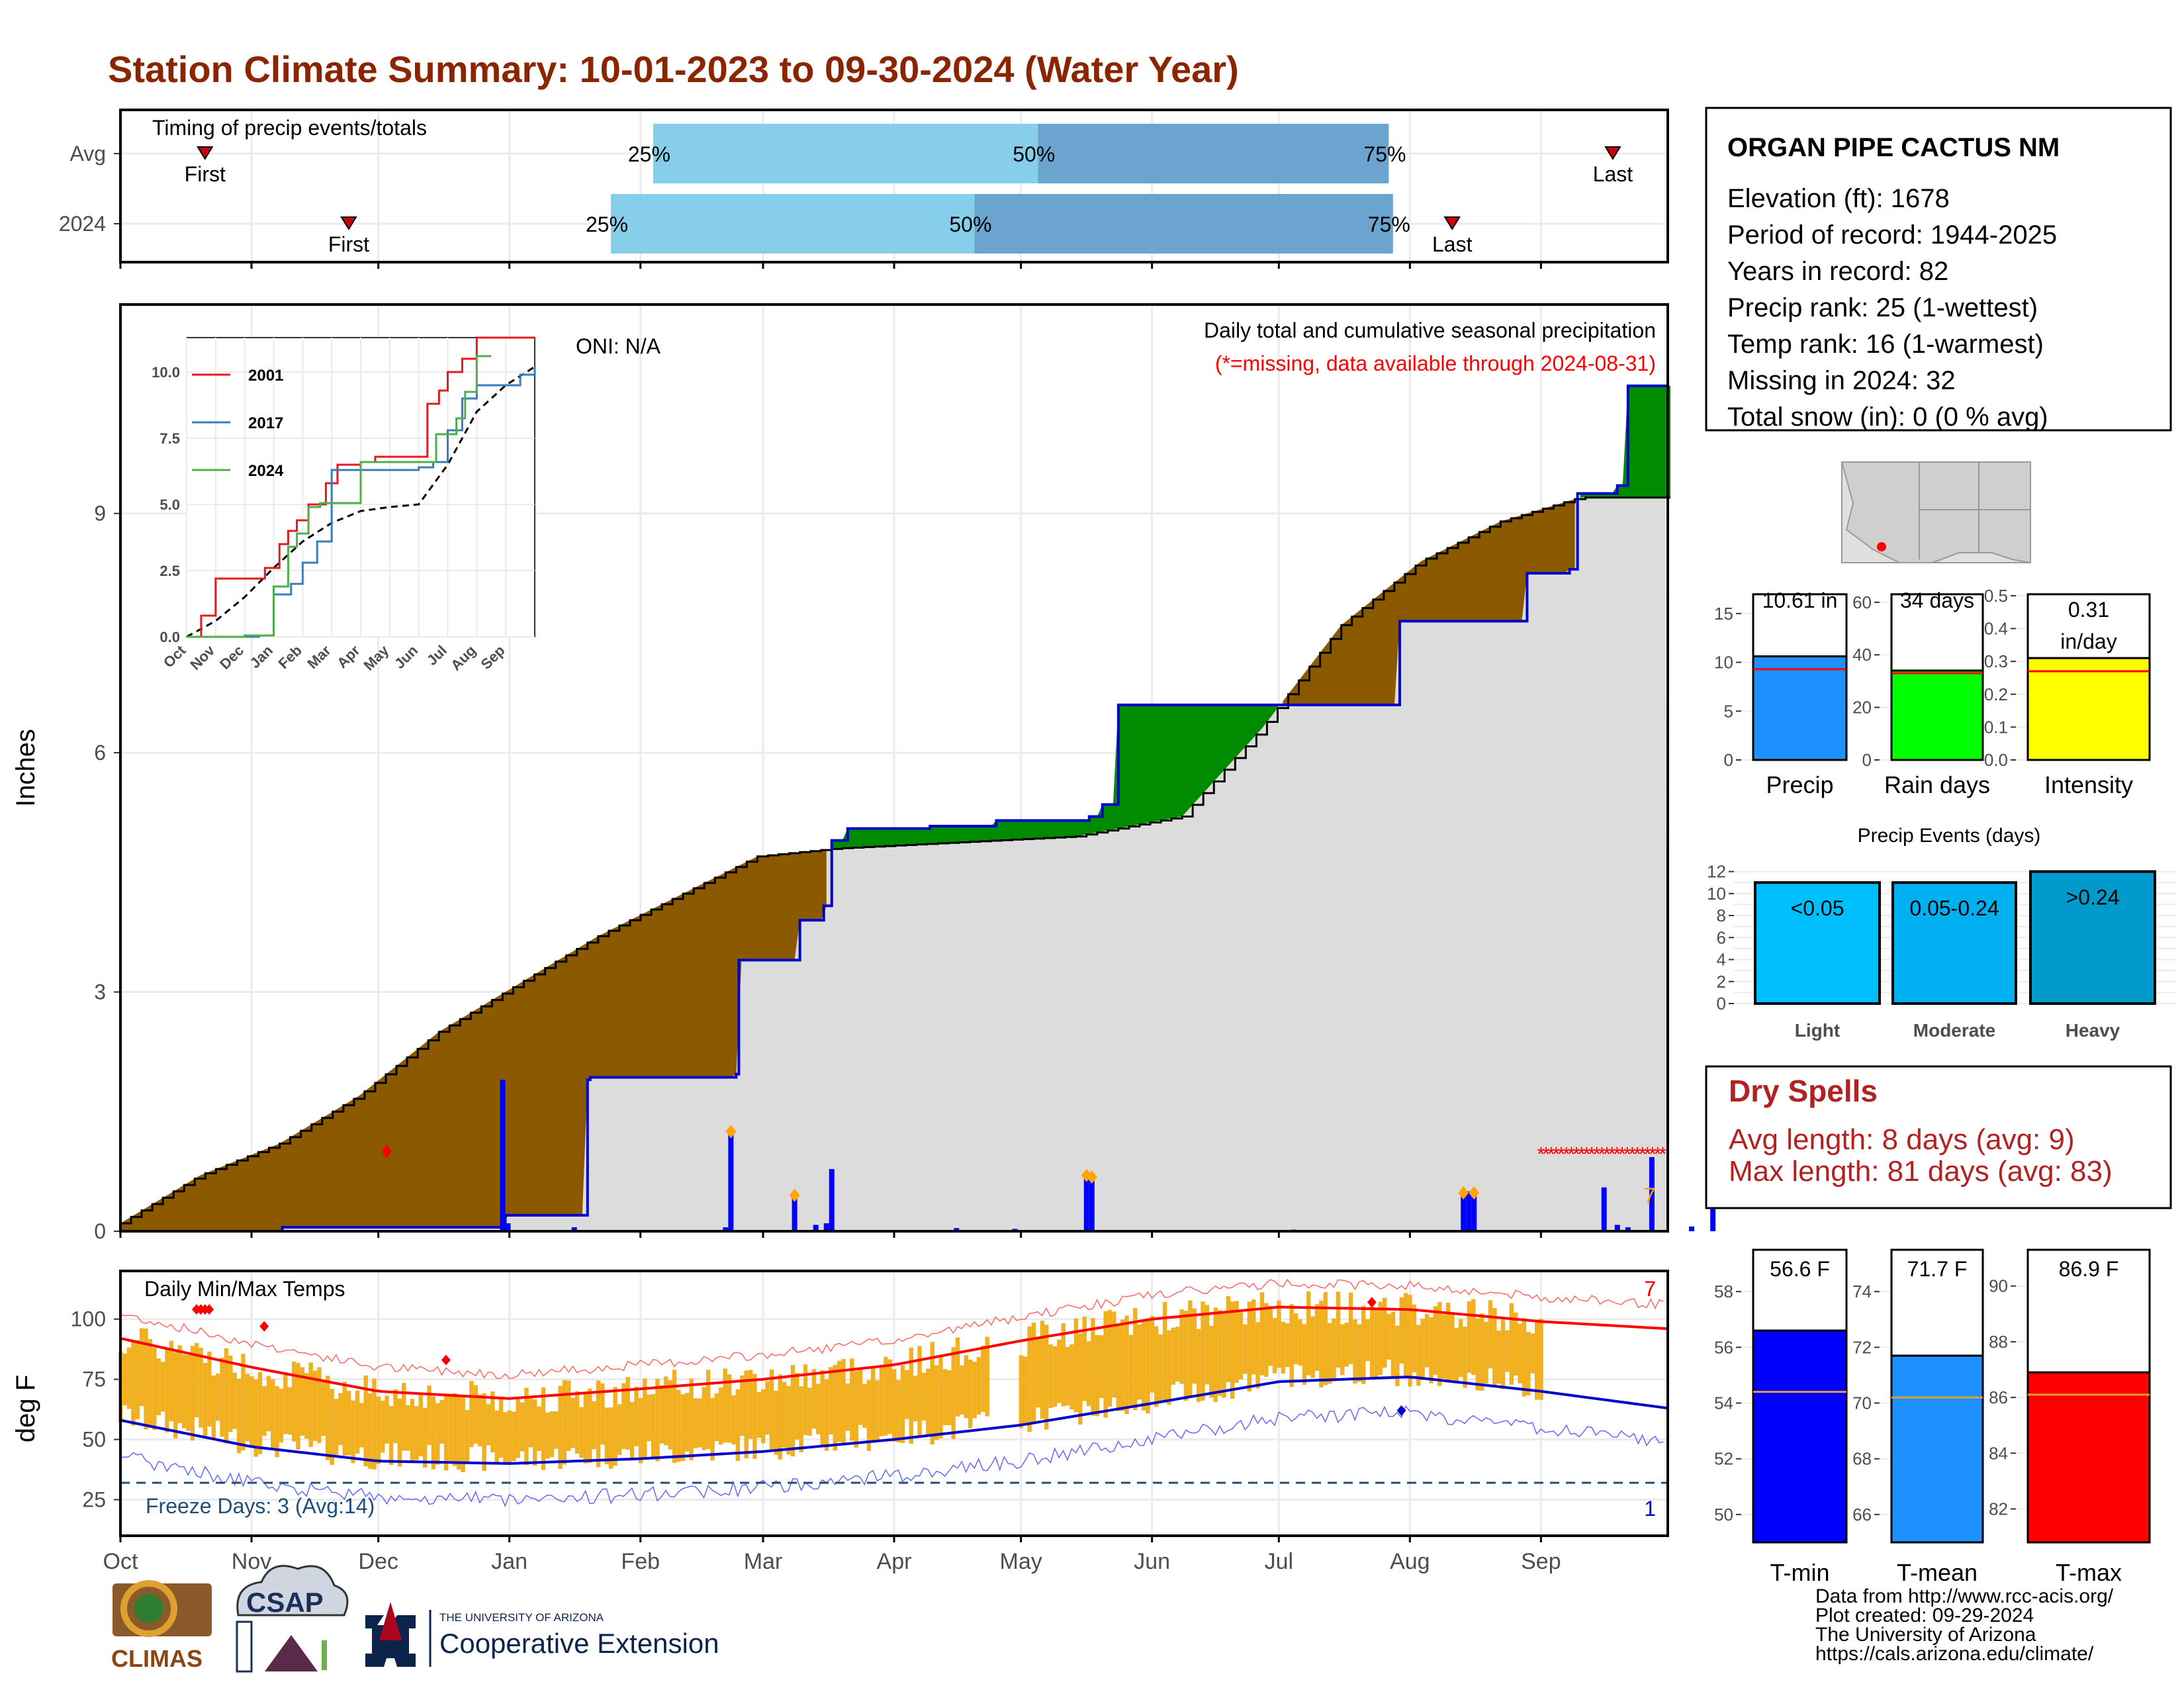 The image size is (2184, 1688). Describe the element at coordinates (170, 438) in the screenshot. I see `inset-y-tick-label: 7.5` at that location.